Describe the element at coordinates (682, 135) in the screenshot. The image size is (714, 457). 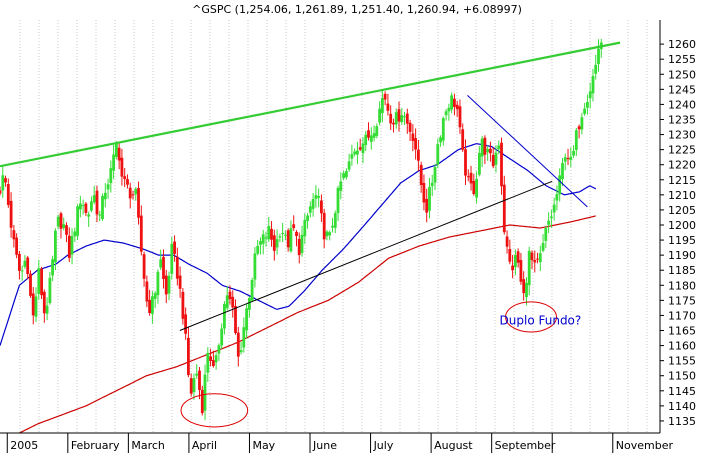
I see `y-tick-label: 1230` at that location.